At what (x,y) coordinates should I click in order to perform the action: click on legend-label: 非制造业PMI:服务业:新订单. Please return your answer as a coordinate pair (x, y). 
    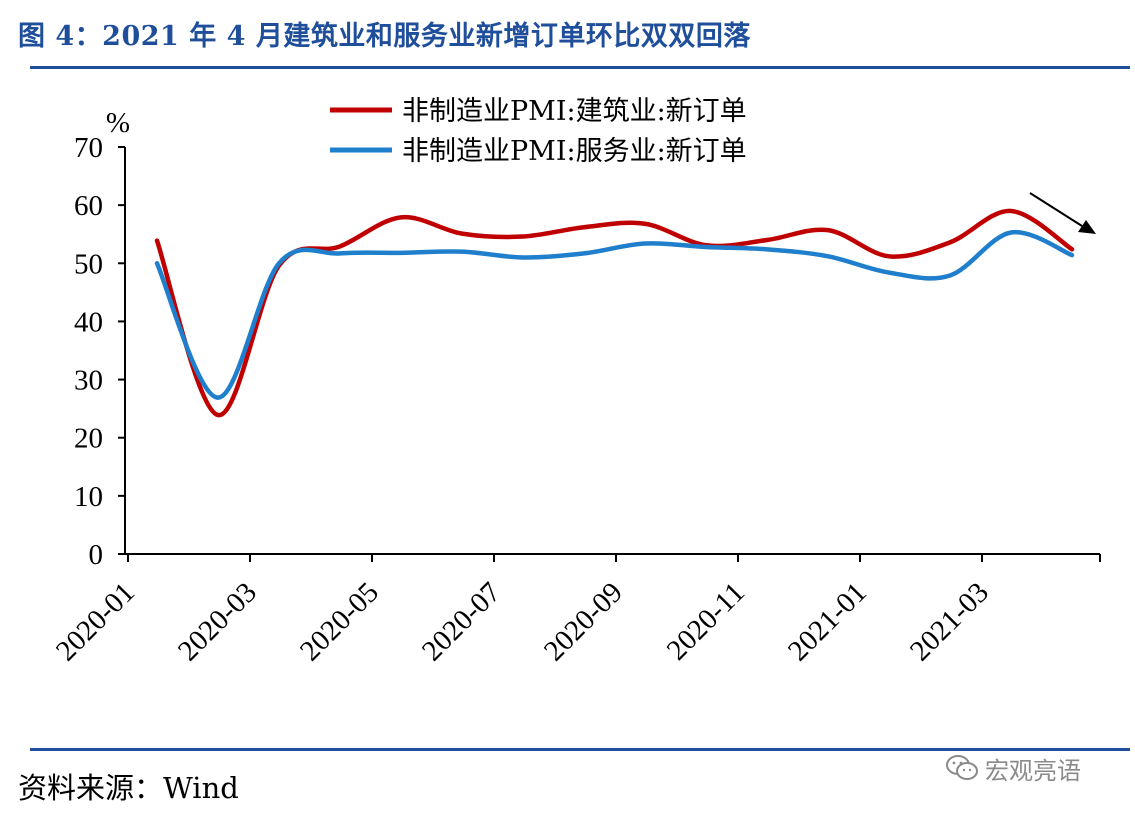
    Looking at the image, I should click on (574, 151).